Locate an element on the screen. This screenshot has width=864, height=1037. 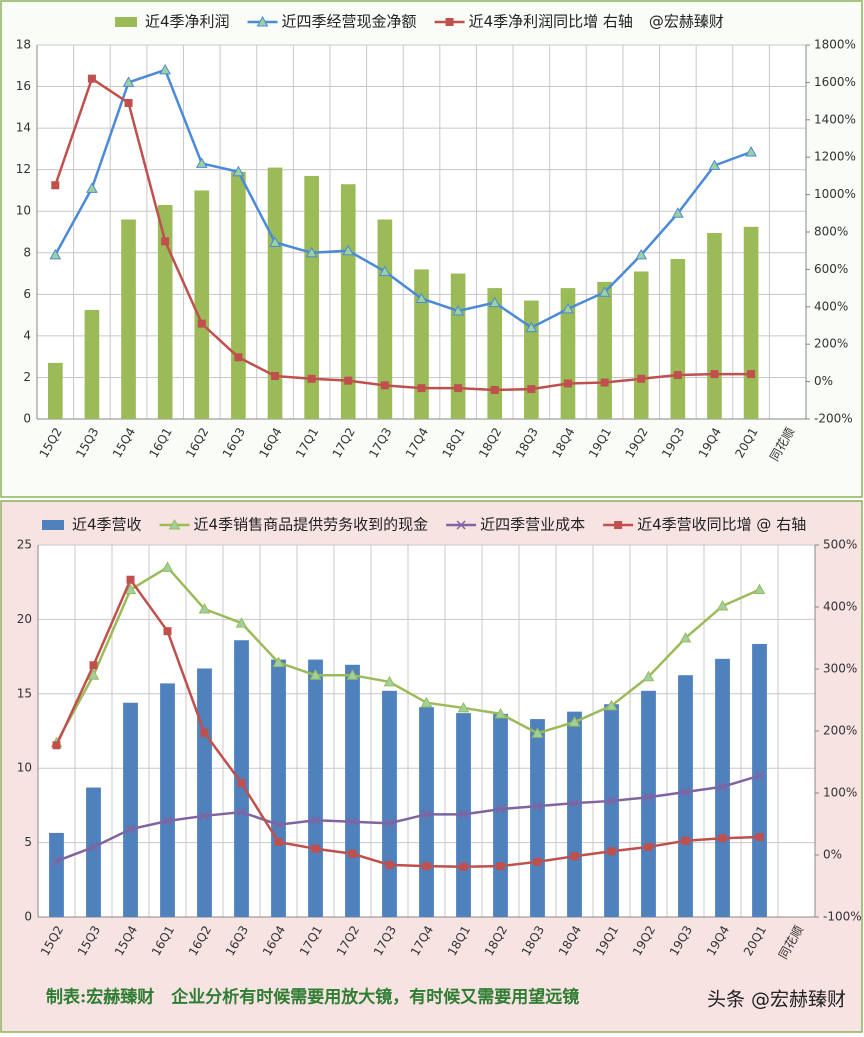
y-tick-label: 8 is located at coordinates (27, 252).